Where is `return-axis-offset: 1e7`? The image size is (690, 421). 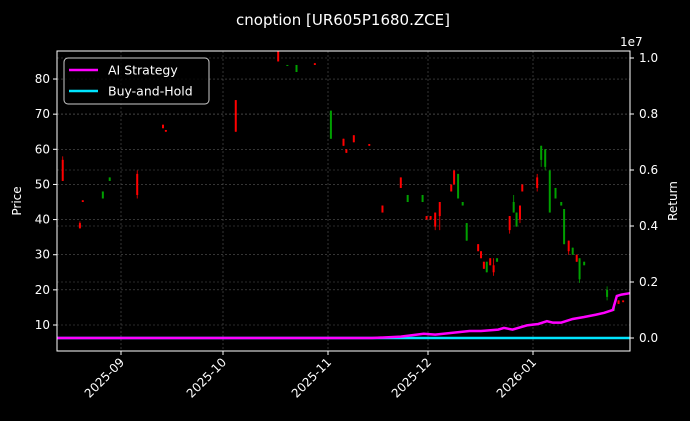
return-axis-offset: 1e7 is located at coordinates (631, 42).